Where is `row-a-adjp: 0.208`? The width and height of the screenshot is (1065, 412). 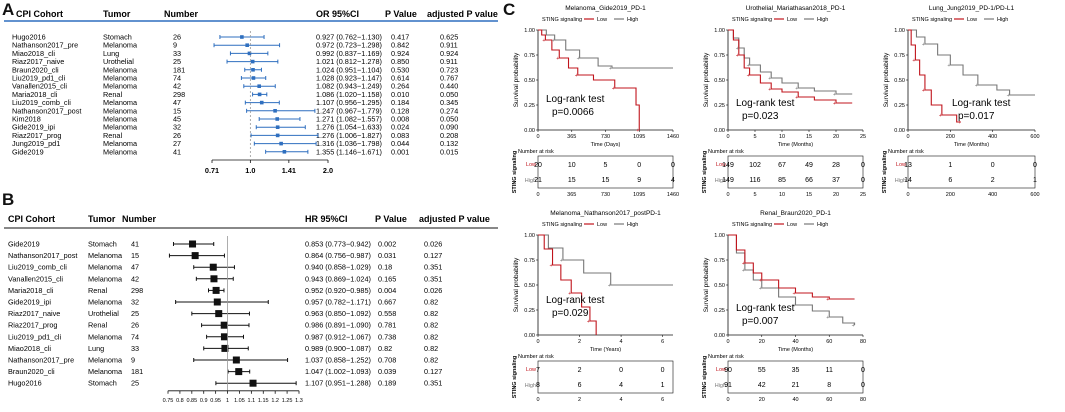 row-a-adjp: 0.208 is located at coordinates (449, 135).